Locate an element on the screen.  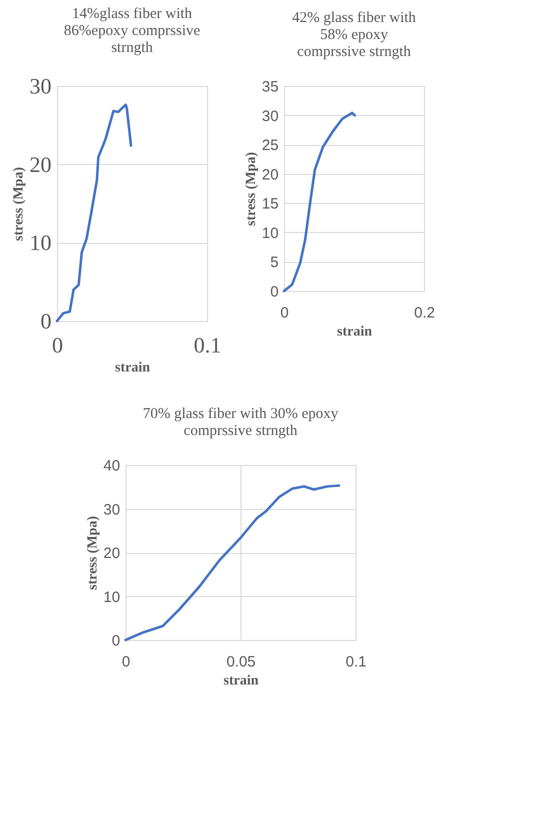
x-tick-label: 0.05 is located at coordinates (241, 662).